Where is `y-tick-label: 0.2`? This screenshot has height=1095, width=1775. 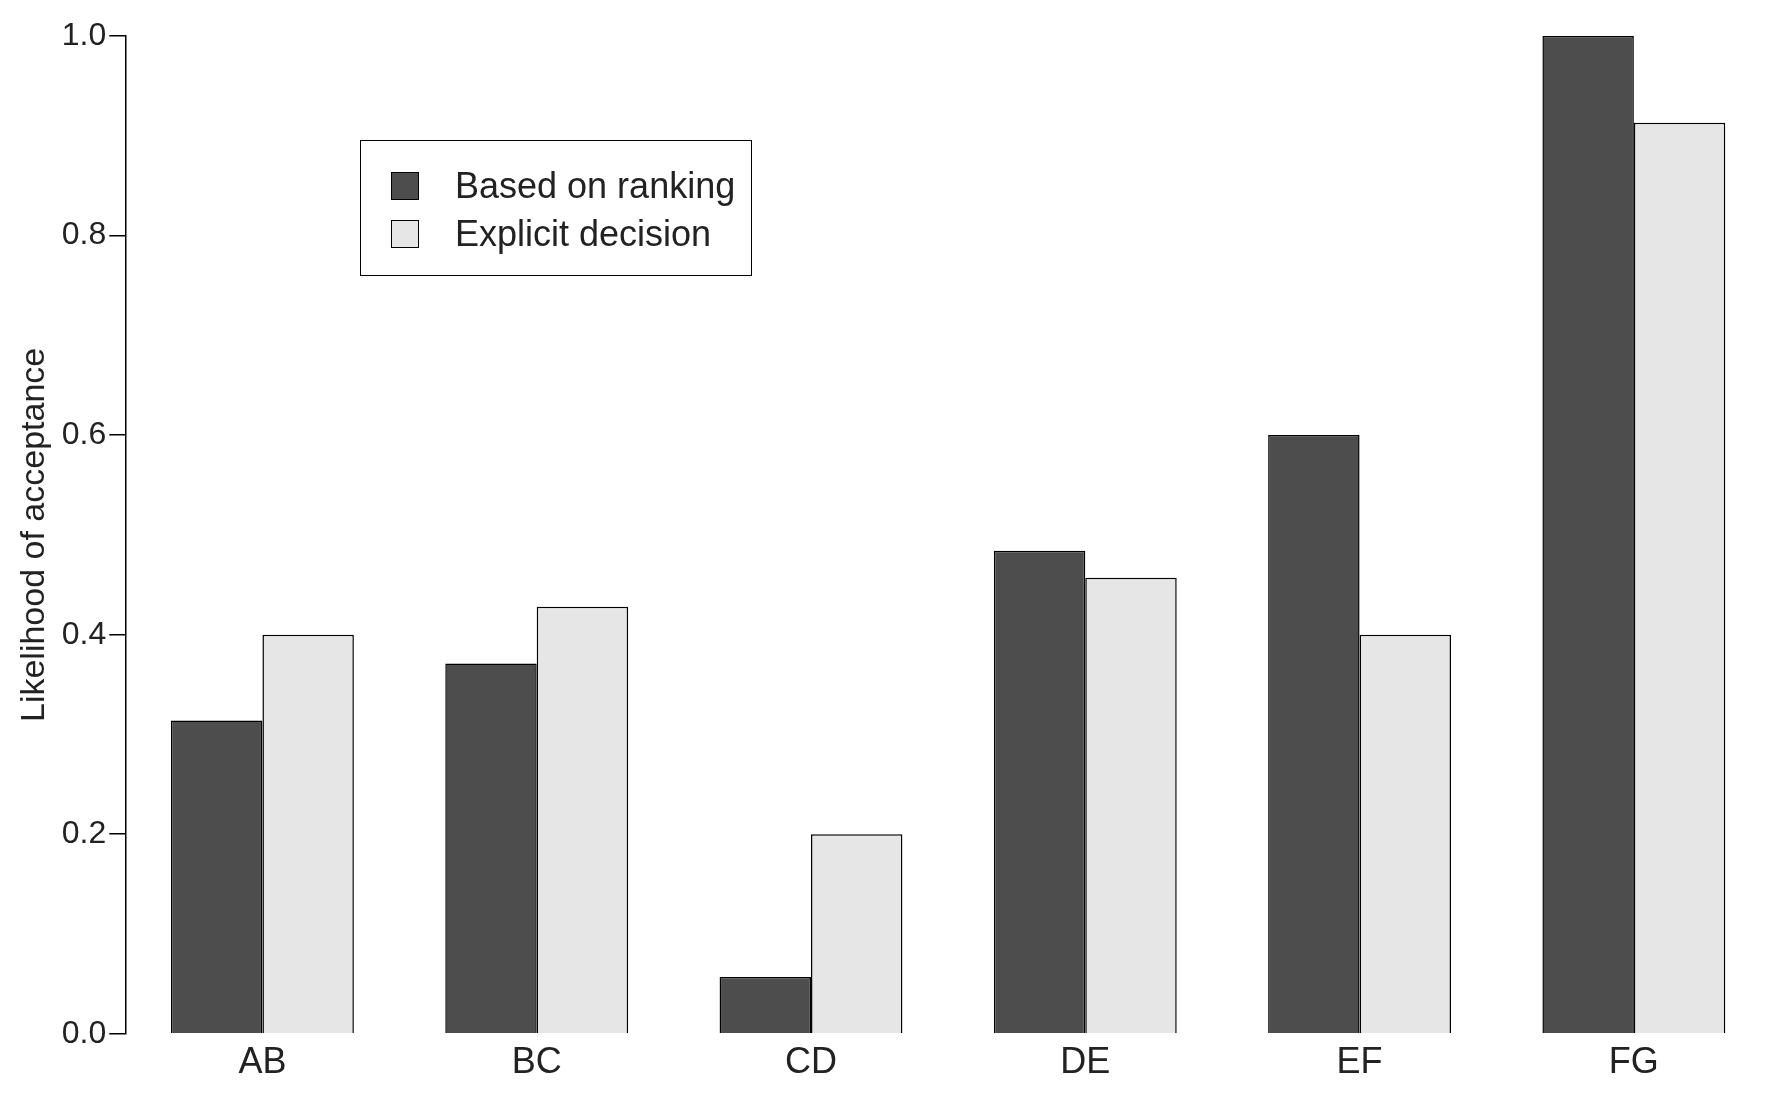 y-tick-label: 0.2 is located at coordinates (84, 832).